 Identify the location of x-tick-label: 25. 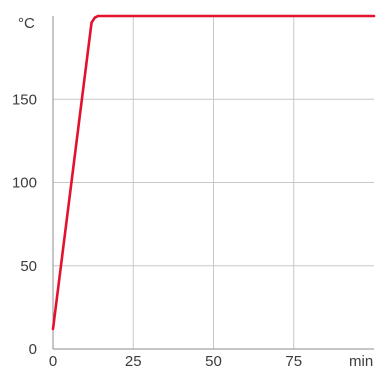
(133, 361).